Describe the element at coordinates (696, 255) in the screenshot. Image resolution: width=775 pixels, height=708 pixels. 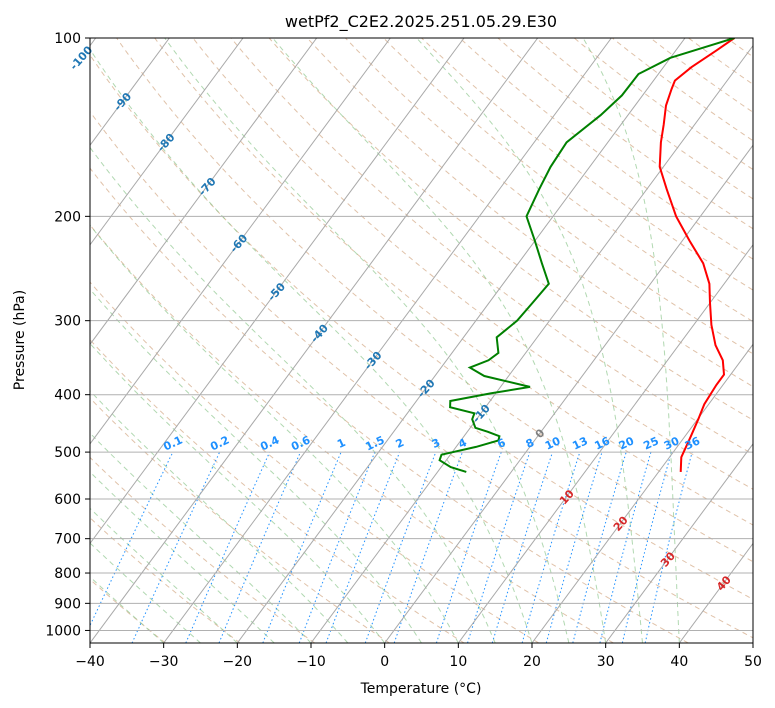
I see `temperature-trace` at that location.